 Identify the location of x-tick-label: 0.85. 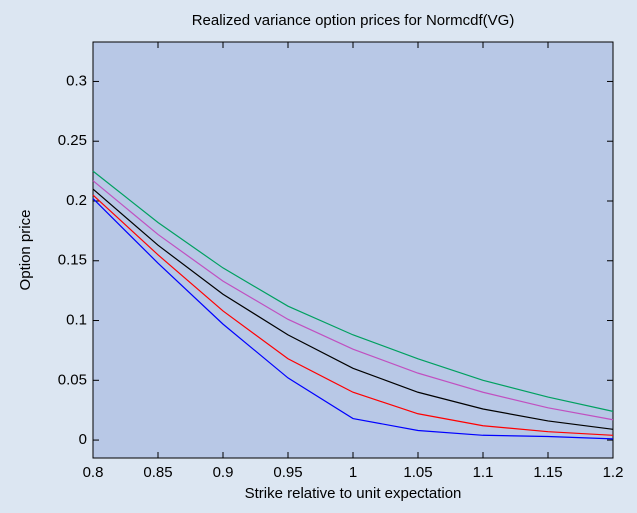
(157, 472).